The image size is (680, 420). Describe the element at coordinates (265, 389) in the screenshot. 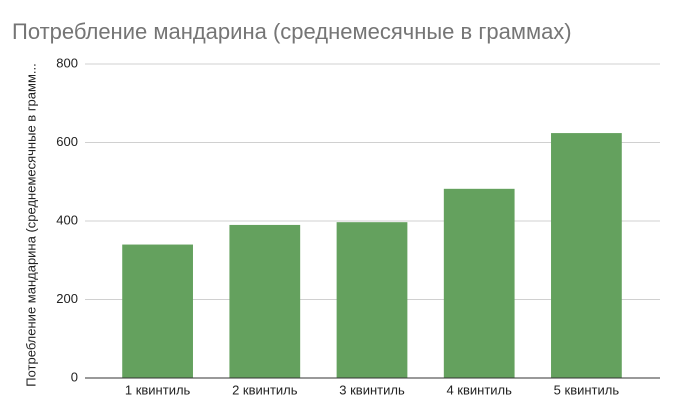

I see `x-tick-label: 2 квинтиль` at that location.